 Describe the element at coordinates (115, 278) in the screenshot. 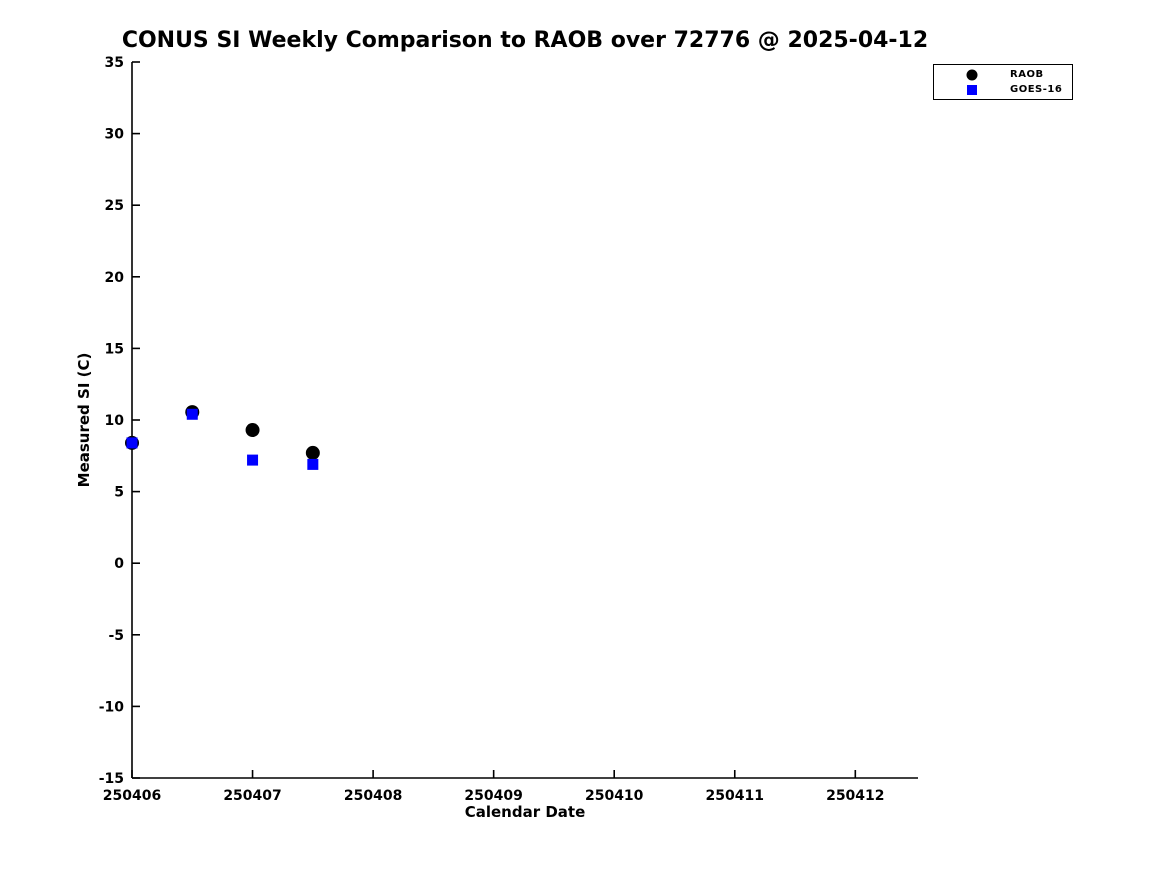

I see `y-tick-label: 20` at that location.